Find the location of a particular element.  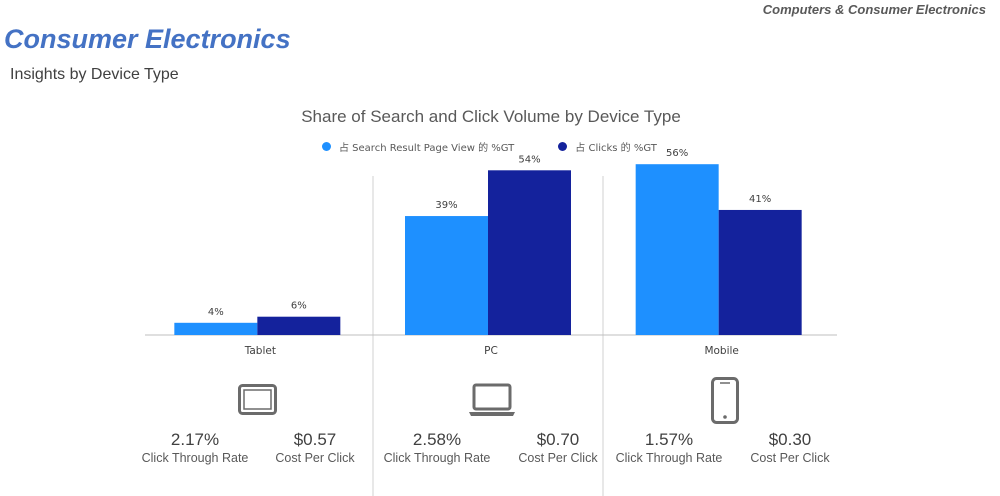

legend-item-clicks: 占 Clicks 的 %GT is located at coordinates (607, 146).